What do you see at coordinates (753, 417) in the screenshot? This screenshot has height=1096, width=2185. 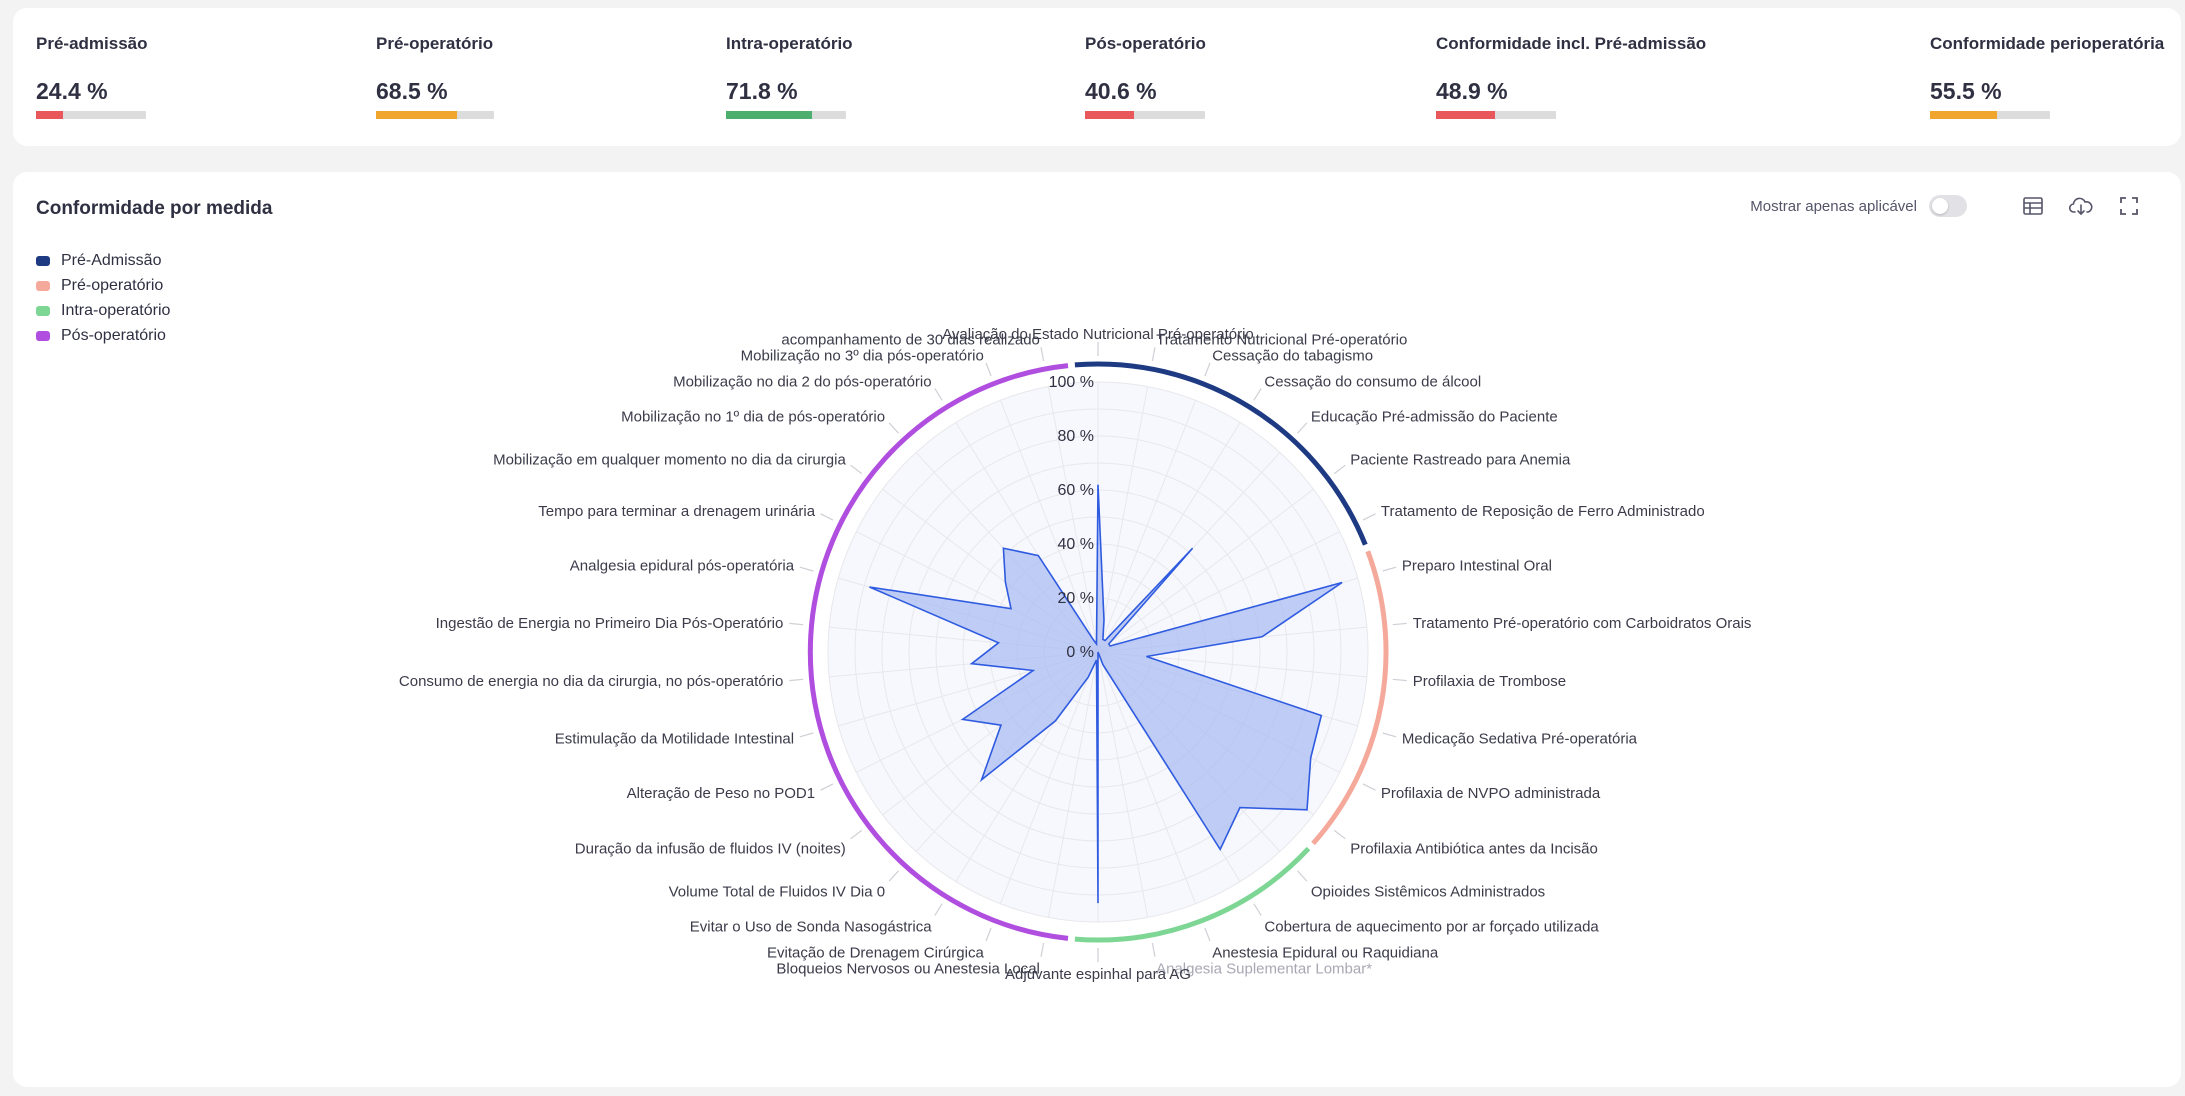 I see `category-label: Mobilização no 1º dia de pós-operatório` at bounding box center [753, 417].